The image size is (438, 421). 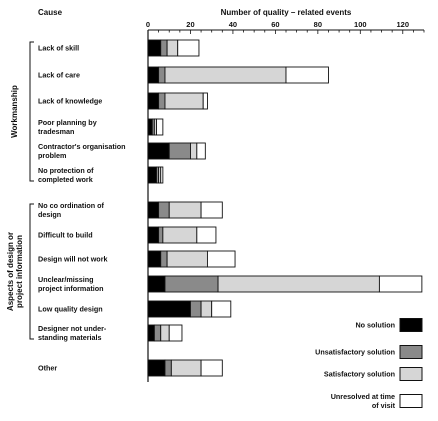 What do you see at coordinates (66, 170) in the screenshot?
I see `category-label-line: No protection of` at bounding box center [66, 170].